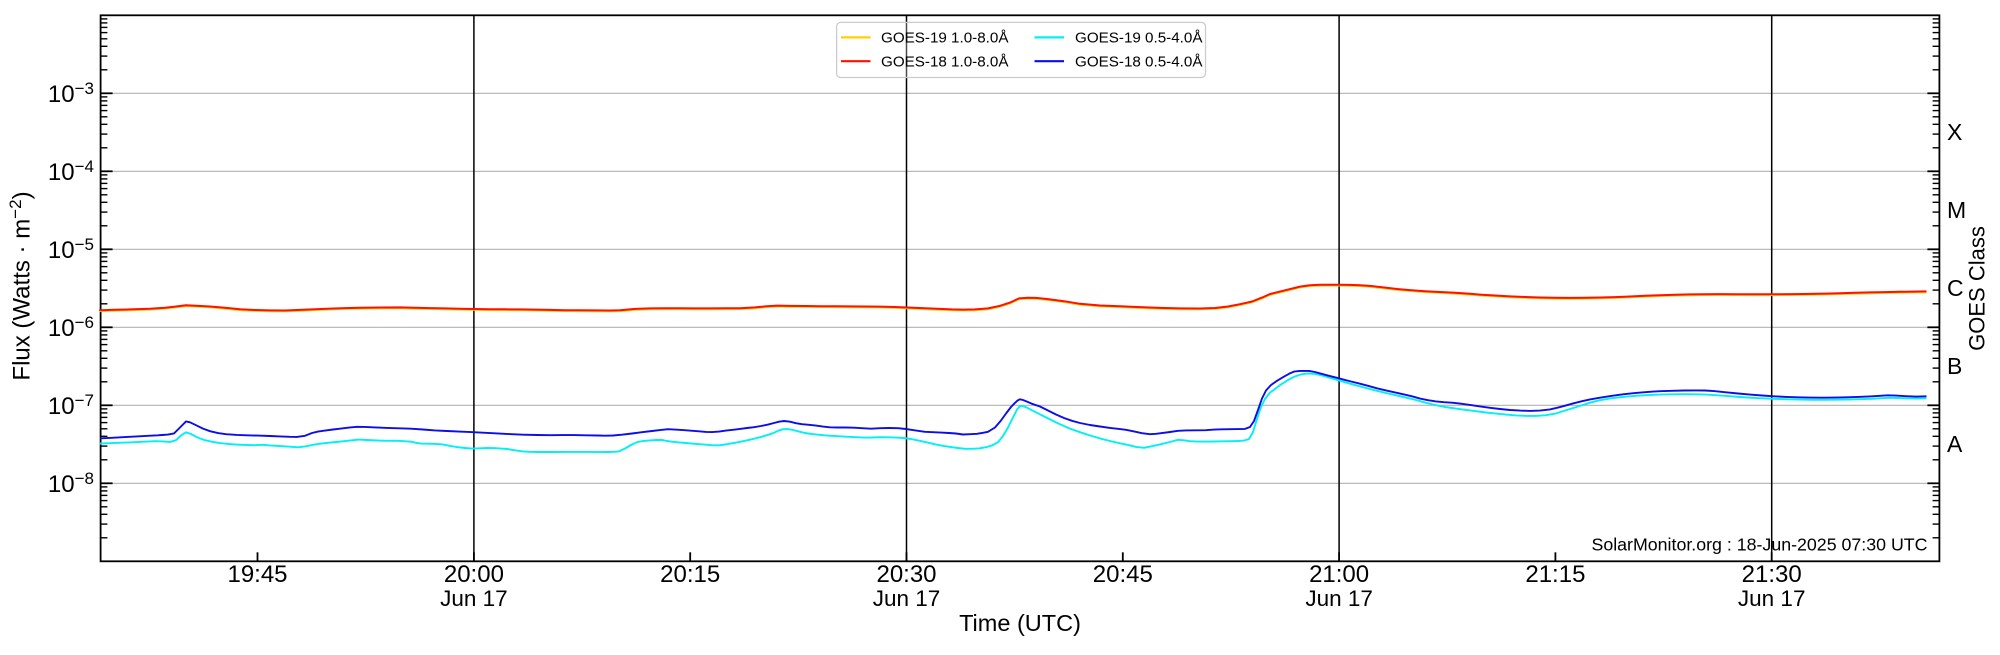 This screenshot has height=655, width=2000. What do you see at coordinates (1020, 623) in the screenshot?
I see `svg-text: Time (UTC)` at bounding box center [1020, 623].